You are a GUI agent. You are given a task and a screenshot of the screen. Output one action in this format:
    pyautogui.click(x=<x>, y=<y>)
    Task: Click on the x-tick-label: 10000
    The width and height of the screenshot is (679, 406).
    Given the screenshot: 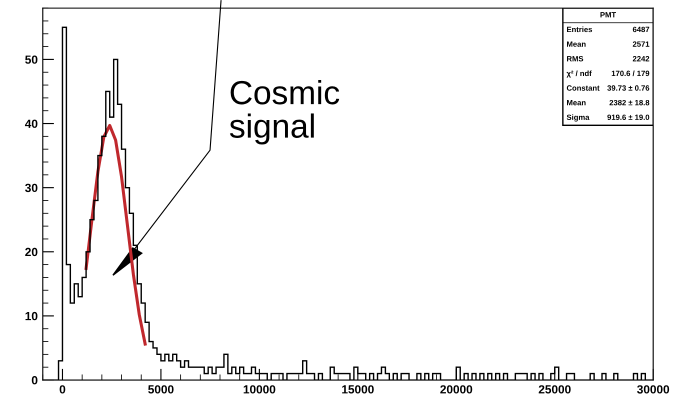 What is the action you would take?
    pyautogui.click(x=260, y=389)
    